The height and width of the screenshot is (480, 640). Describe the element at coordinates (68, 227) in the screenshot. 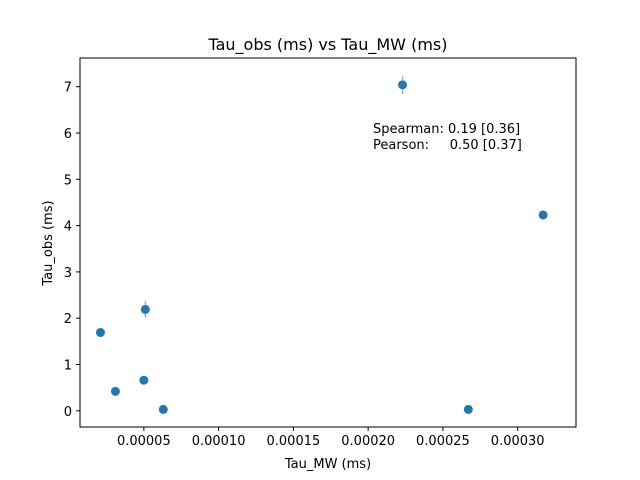

I see `y-tick-label: 4` at that location.